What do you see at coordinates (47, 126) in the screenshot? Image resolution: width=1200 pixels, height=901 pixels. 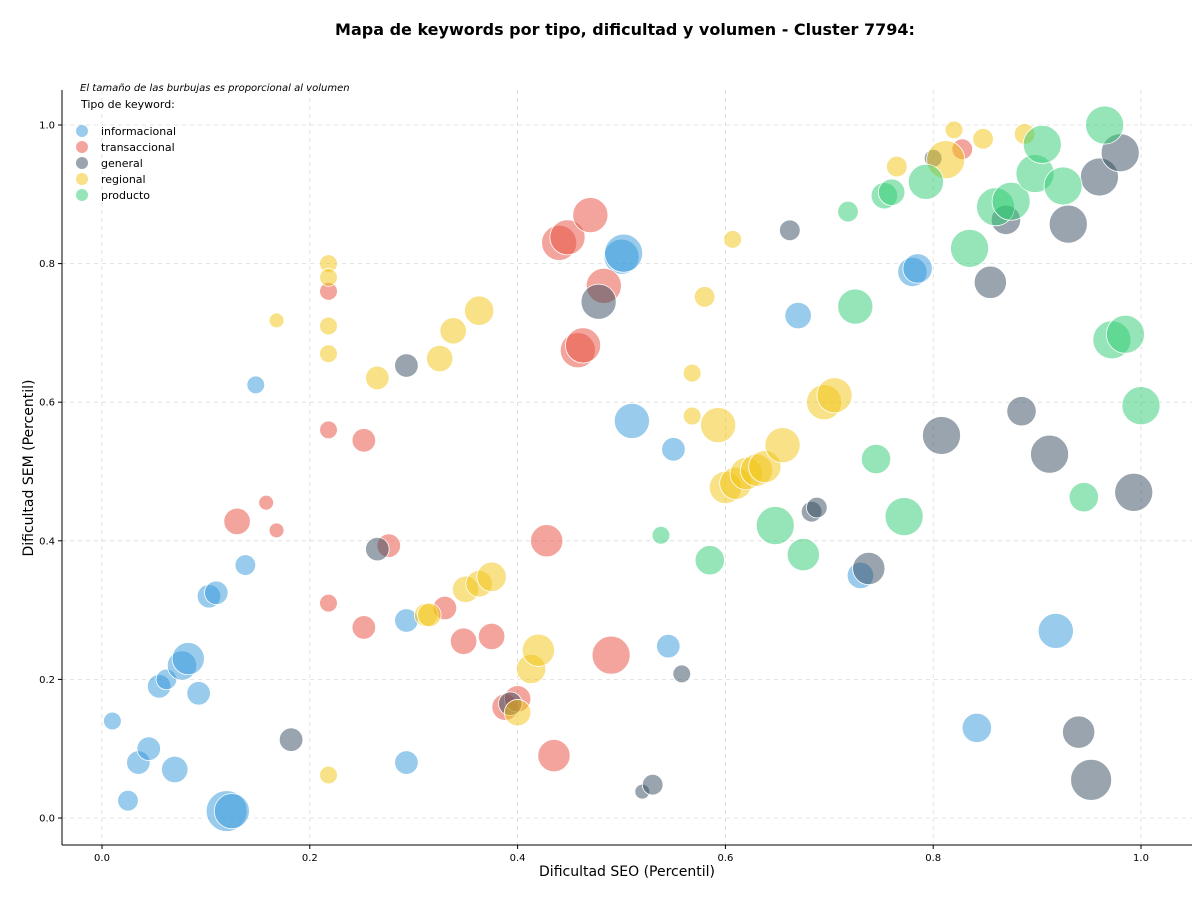 I see `y-tick-label: 1.0` at bounding box center [47, 126].